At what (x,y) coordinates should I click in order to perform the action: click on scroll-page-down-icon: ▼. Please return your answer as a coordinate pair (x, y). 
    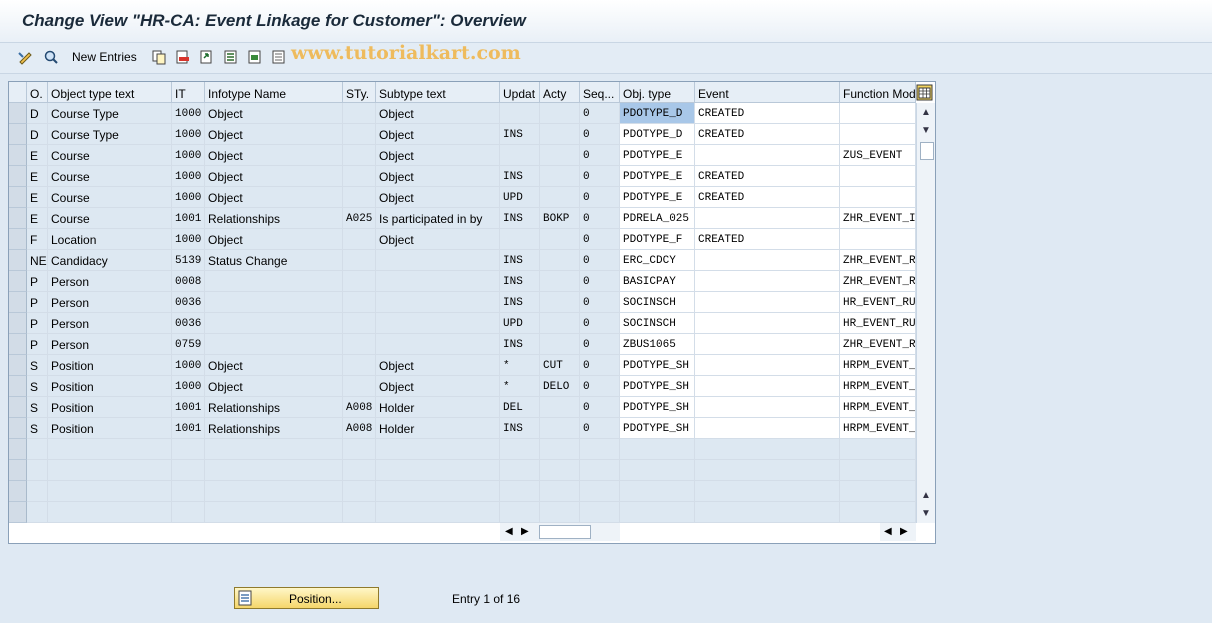
    Looking at the image, I should click on (926, 513).